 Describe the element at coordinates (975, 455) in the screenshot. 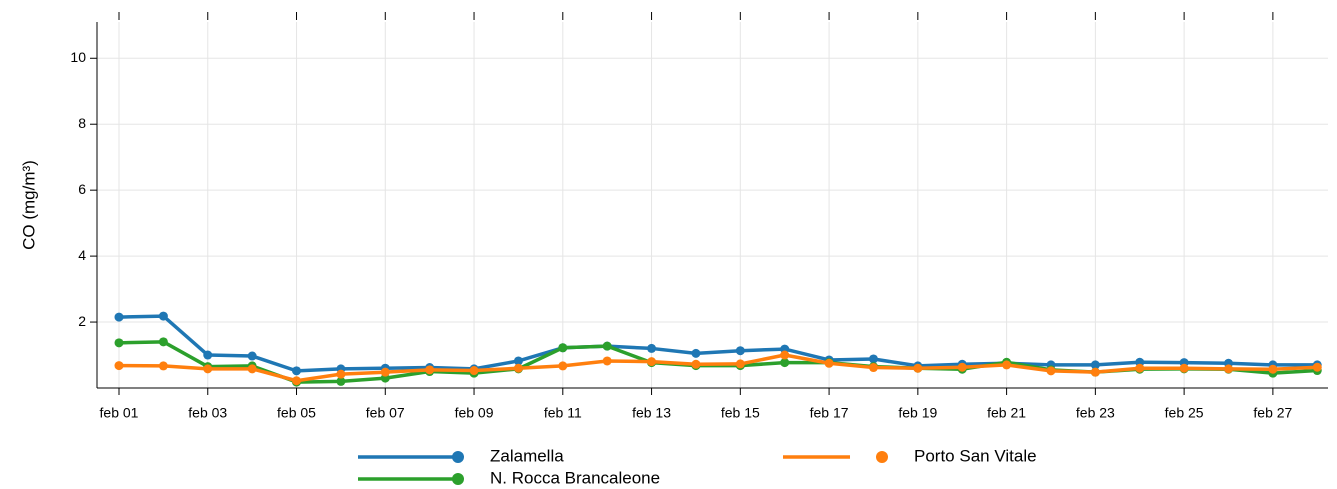

I see `legend-label: Porto San Vitale` at that location.